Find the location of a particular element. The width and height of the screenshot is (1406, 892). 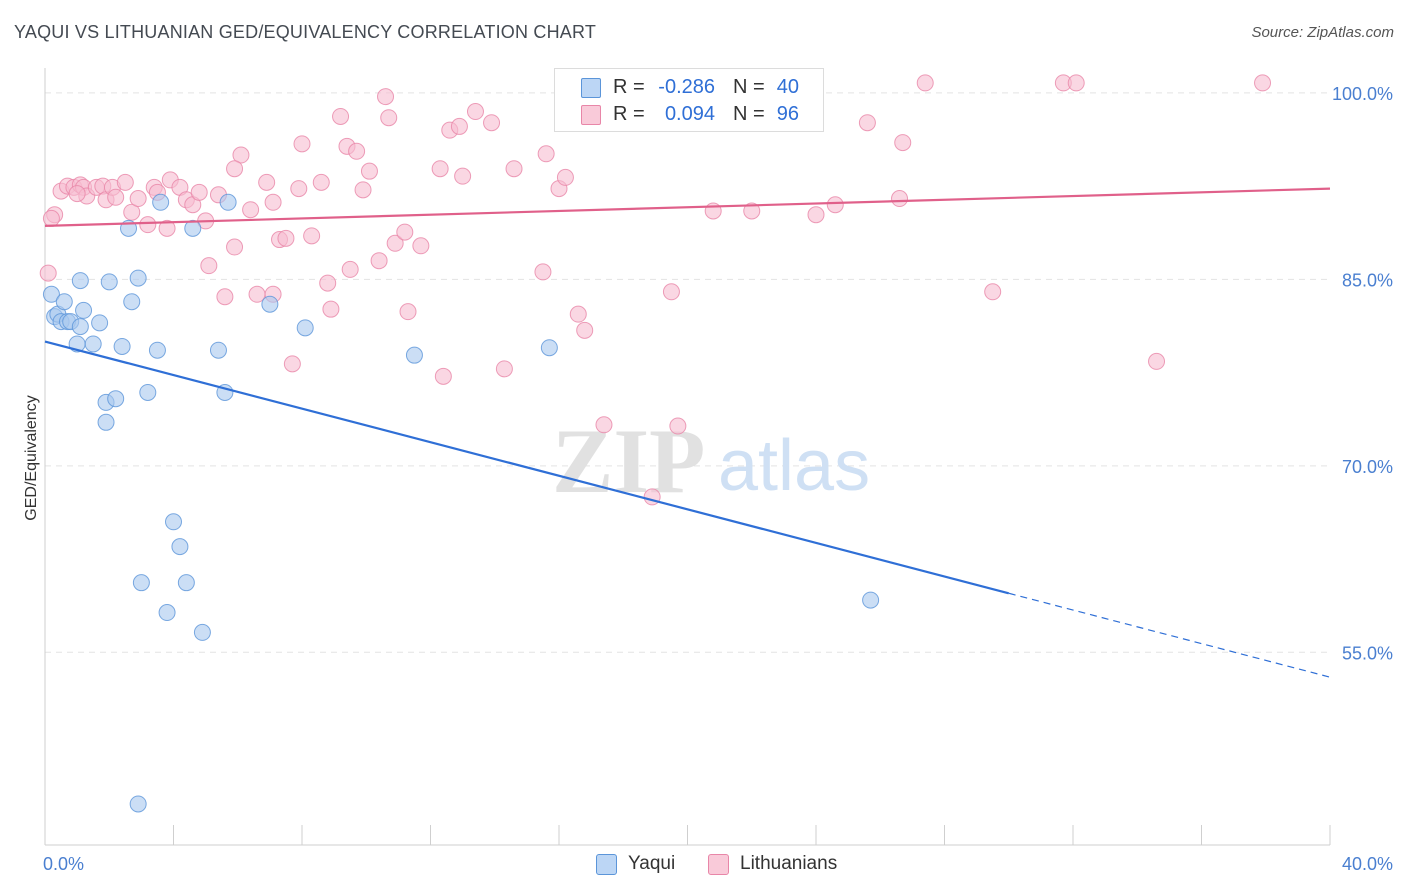

stat-n-value: 40 is located at coordinates (787, 87).